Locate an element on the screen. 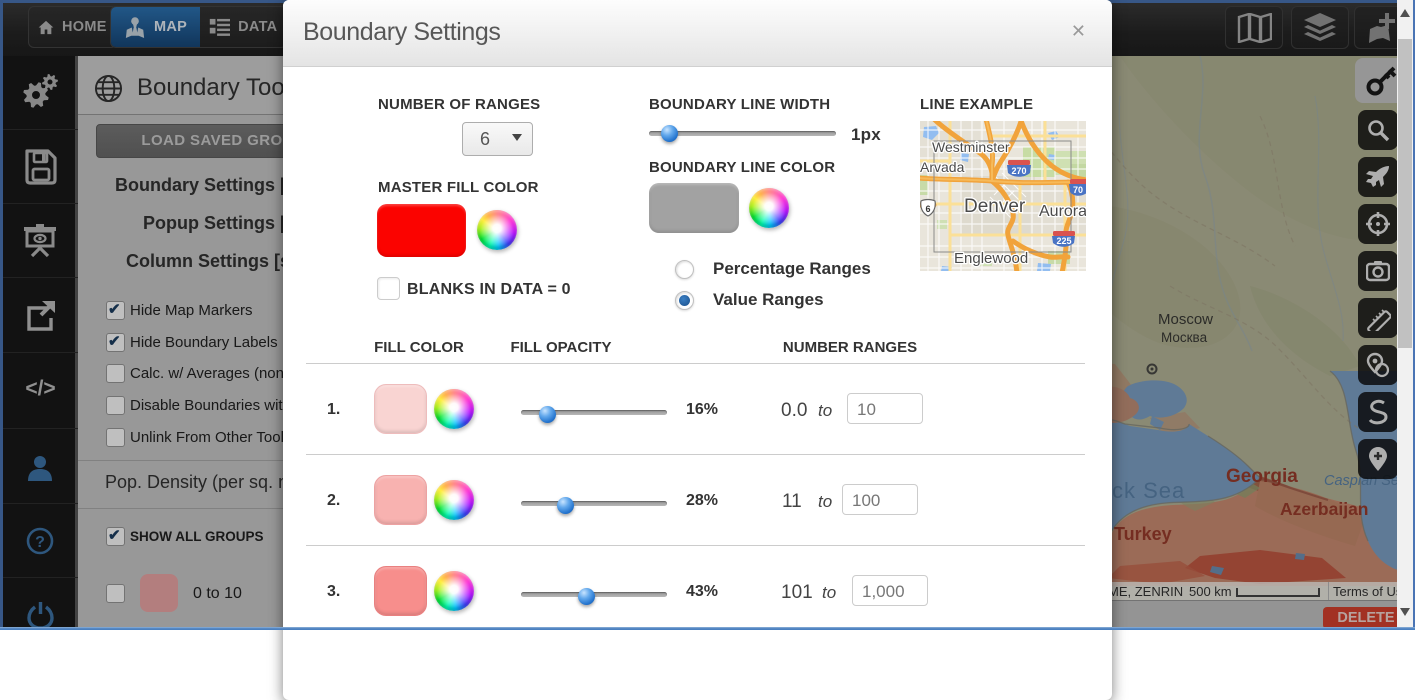 This screenshot has height=700, width=1415. svg-text: Москва is located at coordinates (1184, 337).